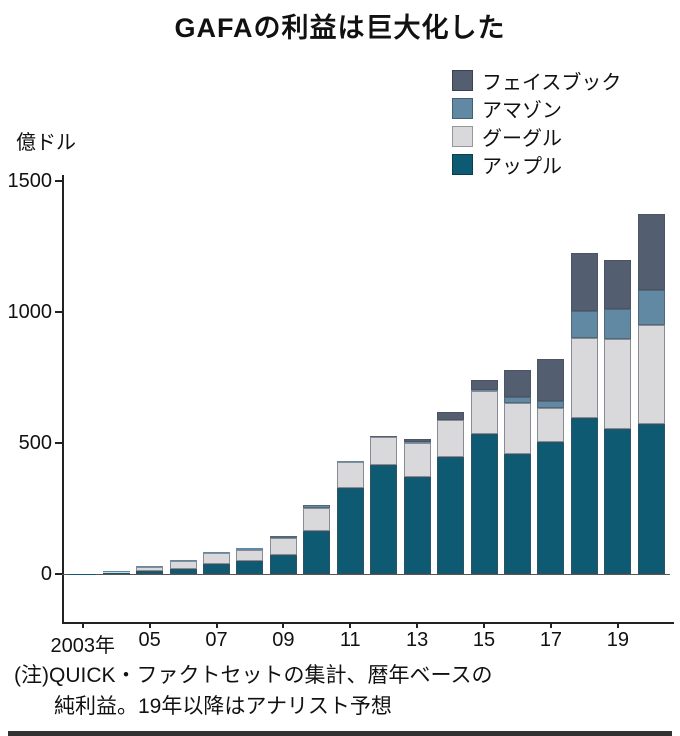  What do you see at coordinates (340, 28) in the screenshot?
I see `chart-title: GAFAの利益は巨大化した` at bounding box center [340, 28].